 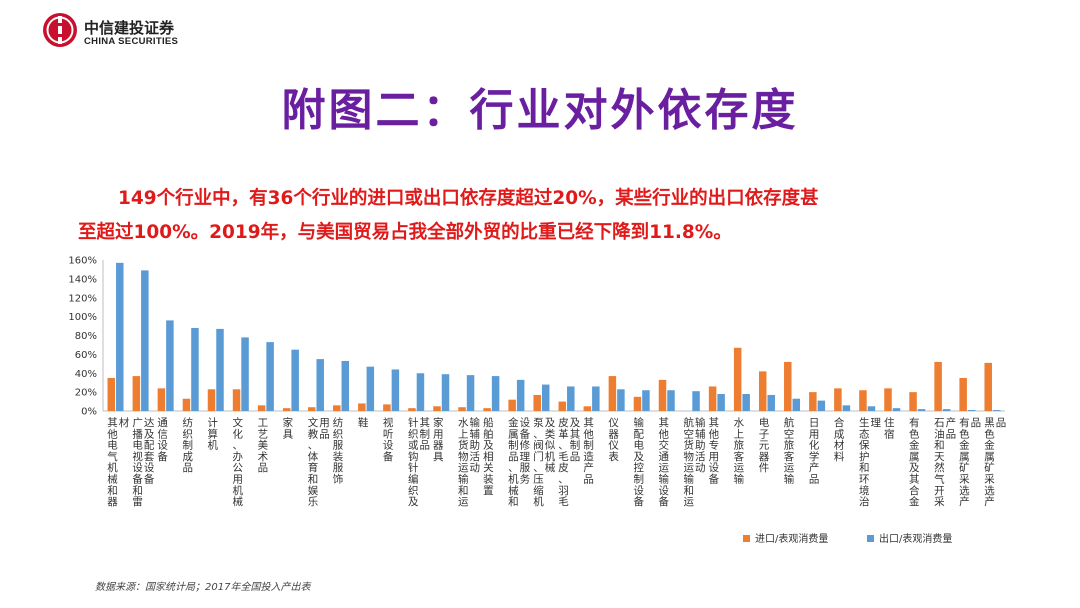 What do you see at coordinates (789, 451) in the screenshot?
I see `x-category-label: 航空旅客运输` at bounding box center [789, 451].